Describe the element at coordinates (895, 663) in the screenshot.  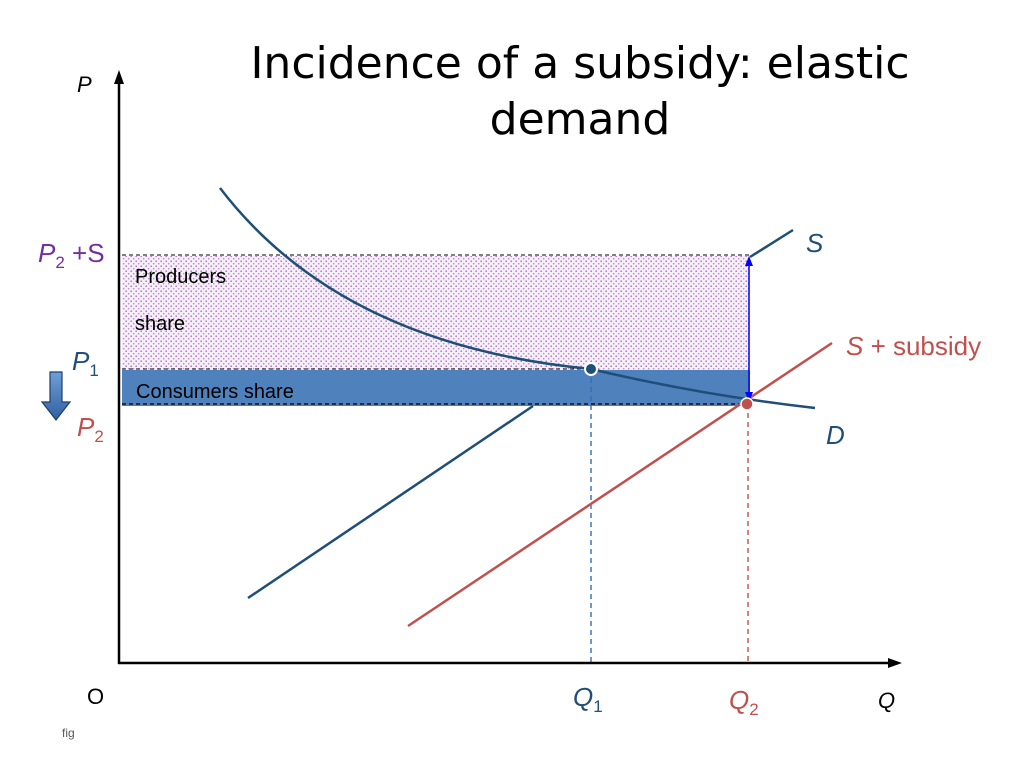
I see `x-axis-arrow` at that location.